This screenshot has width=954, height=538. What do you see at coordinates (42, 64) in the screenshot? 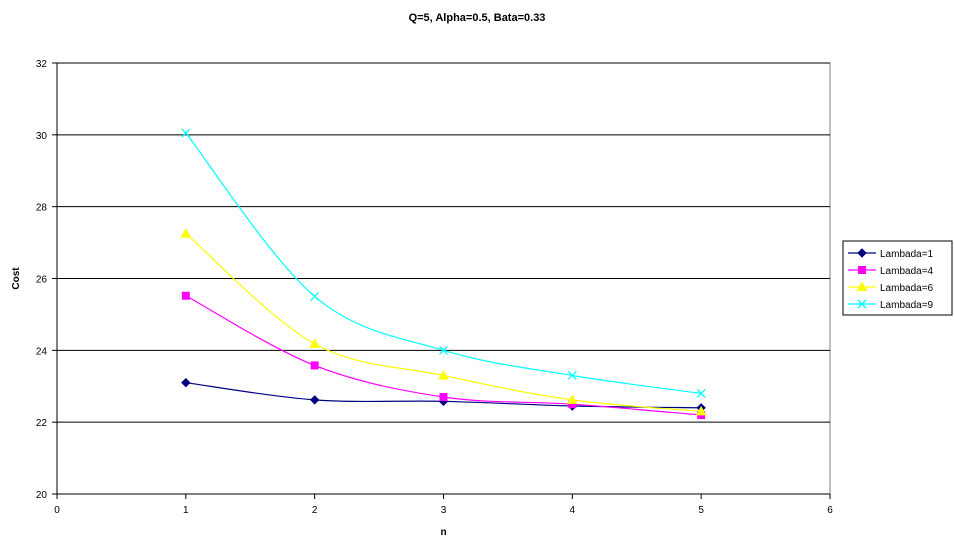
I see `y-tick-label: 32` at bounding box center [42, 64].